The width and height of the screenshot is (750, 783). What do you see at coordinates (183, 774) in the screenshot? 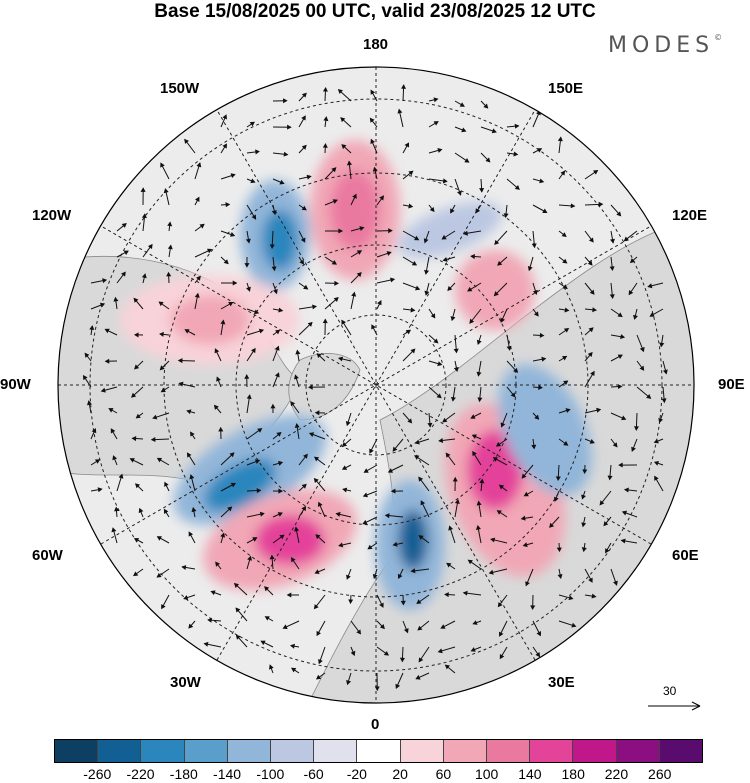
I see `colorbar-tick-label: -180` at bounding box center [183, 774].